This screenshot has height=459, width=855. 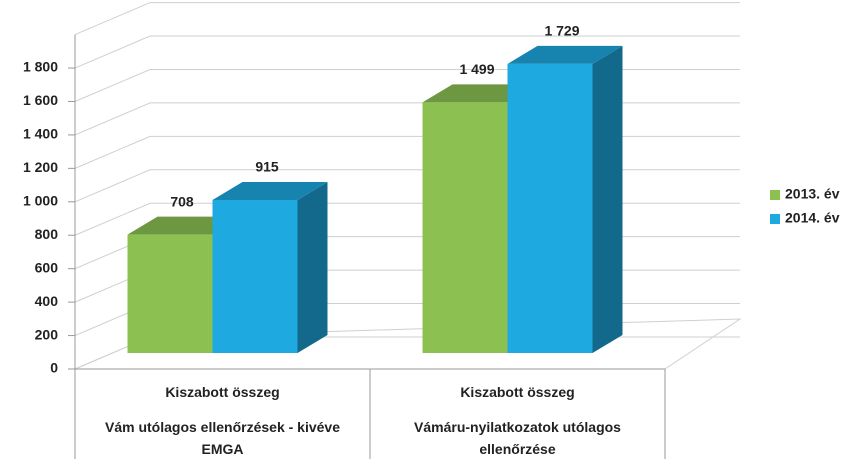 I want to click on y-tick-label: 400, so click(x=47, y=301).